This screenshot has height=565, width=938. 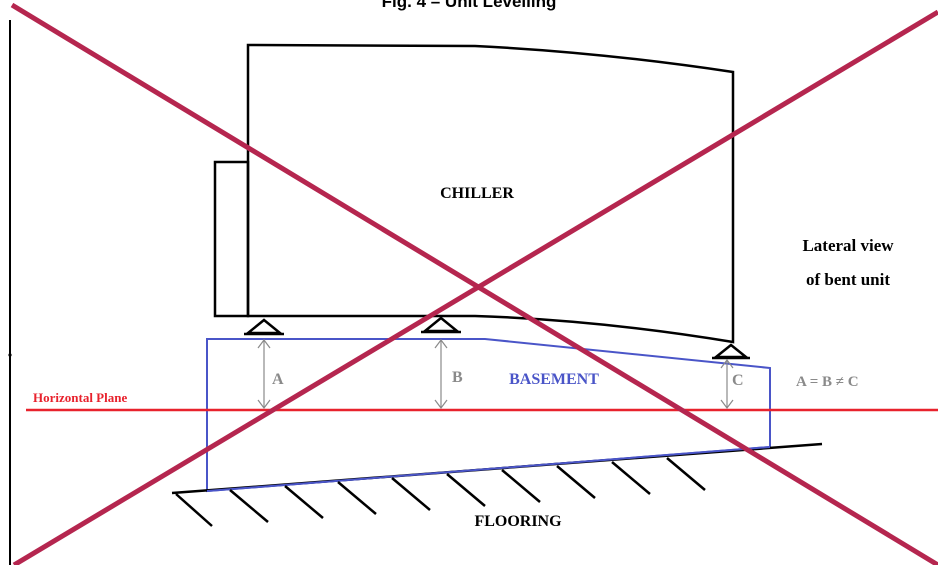 I want to click on lateral-view-line2: of bent unit, so click(x=848, y=279).